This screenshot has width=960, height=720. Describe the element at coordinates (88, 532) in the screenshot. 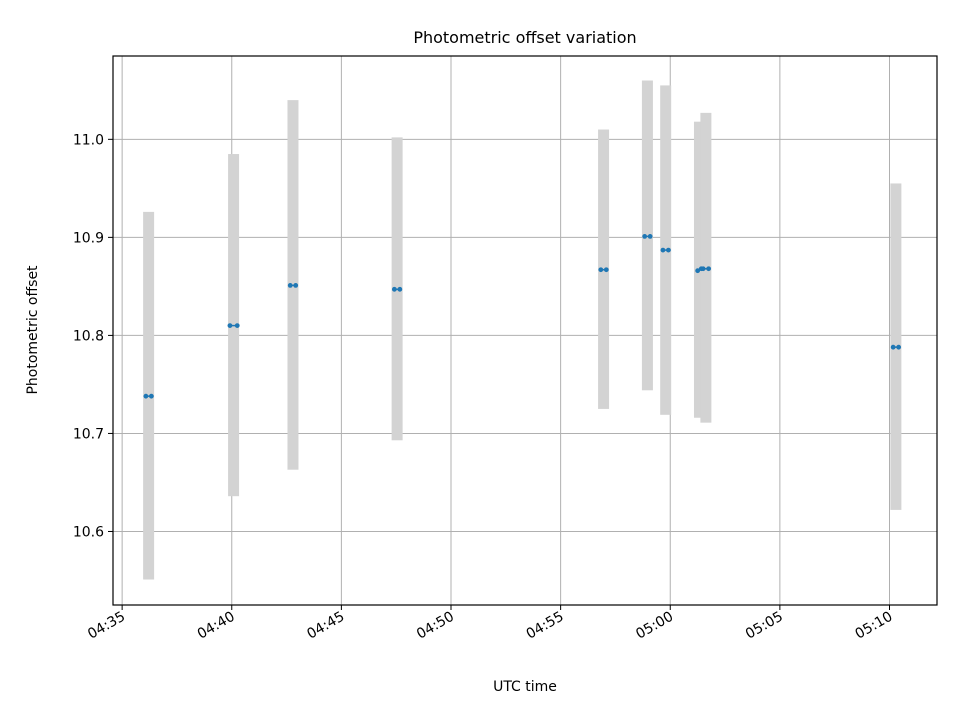

I see `y-tick-label: 10.6` at that location.